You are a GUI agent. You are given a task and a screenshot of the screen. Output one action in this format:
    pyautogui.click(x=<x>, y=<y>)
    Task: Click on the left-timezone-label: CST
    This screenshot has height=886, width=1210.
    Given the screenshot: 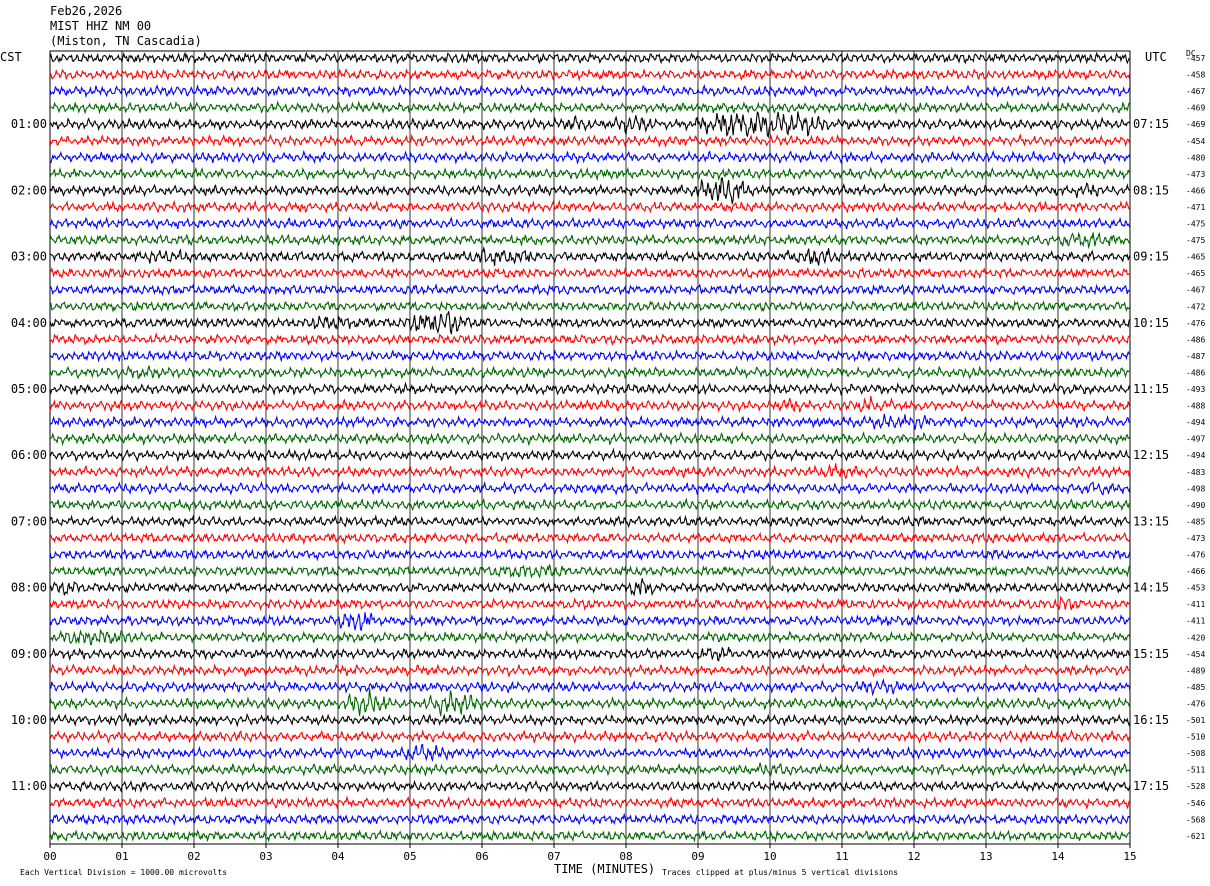 What is the action you would take?
    pyautogui.click(x=11, y=57)
    